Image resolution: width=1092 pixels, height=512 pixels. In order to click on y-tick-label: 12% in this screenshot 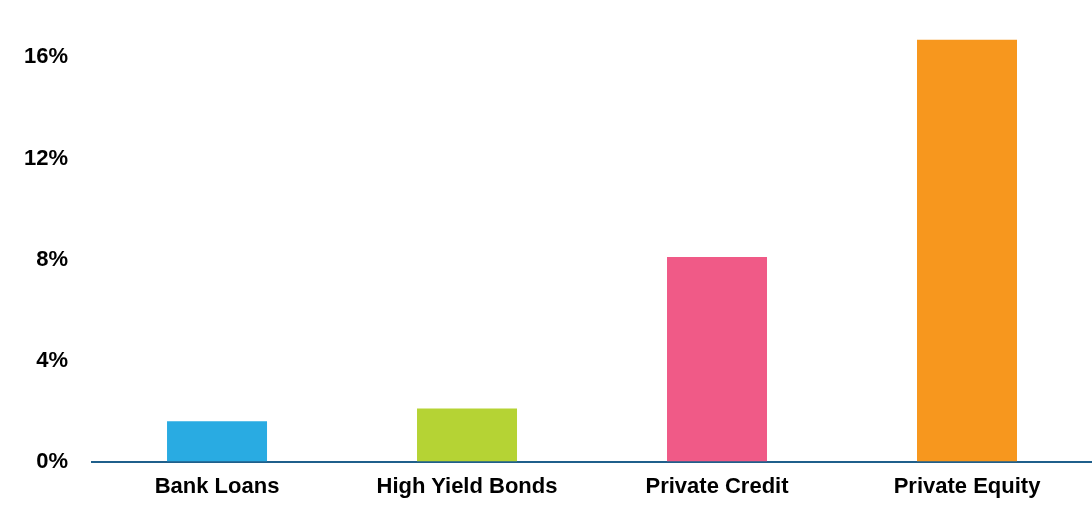, I will do `click(46, 157)`.